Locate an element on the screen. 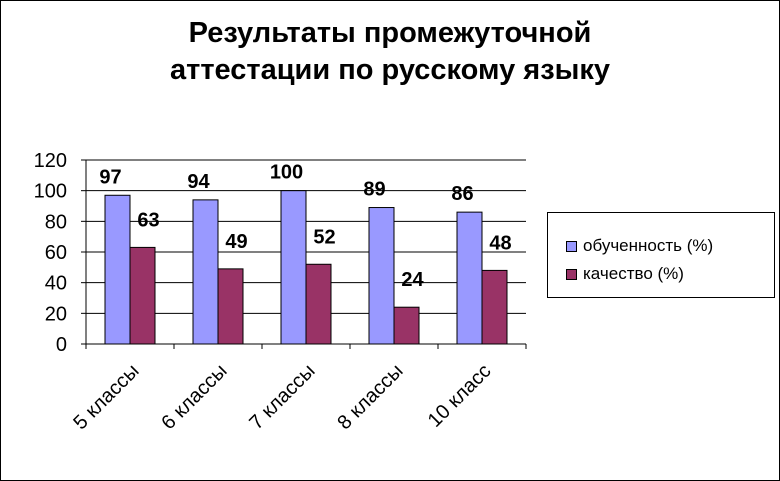 Image resolution: width=780 pixels, height=481 pixels. y-tick-label-1: 20 is located at coordinates (56, 314).